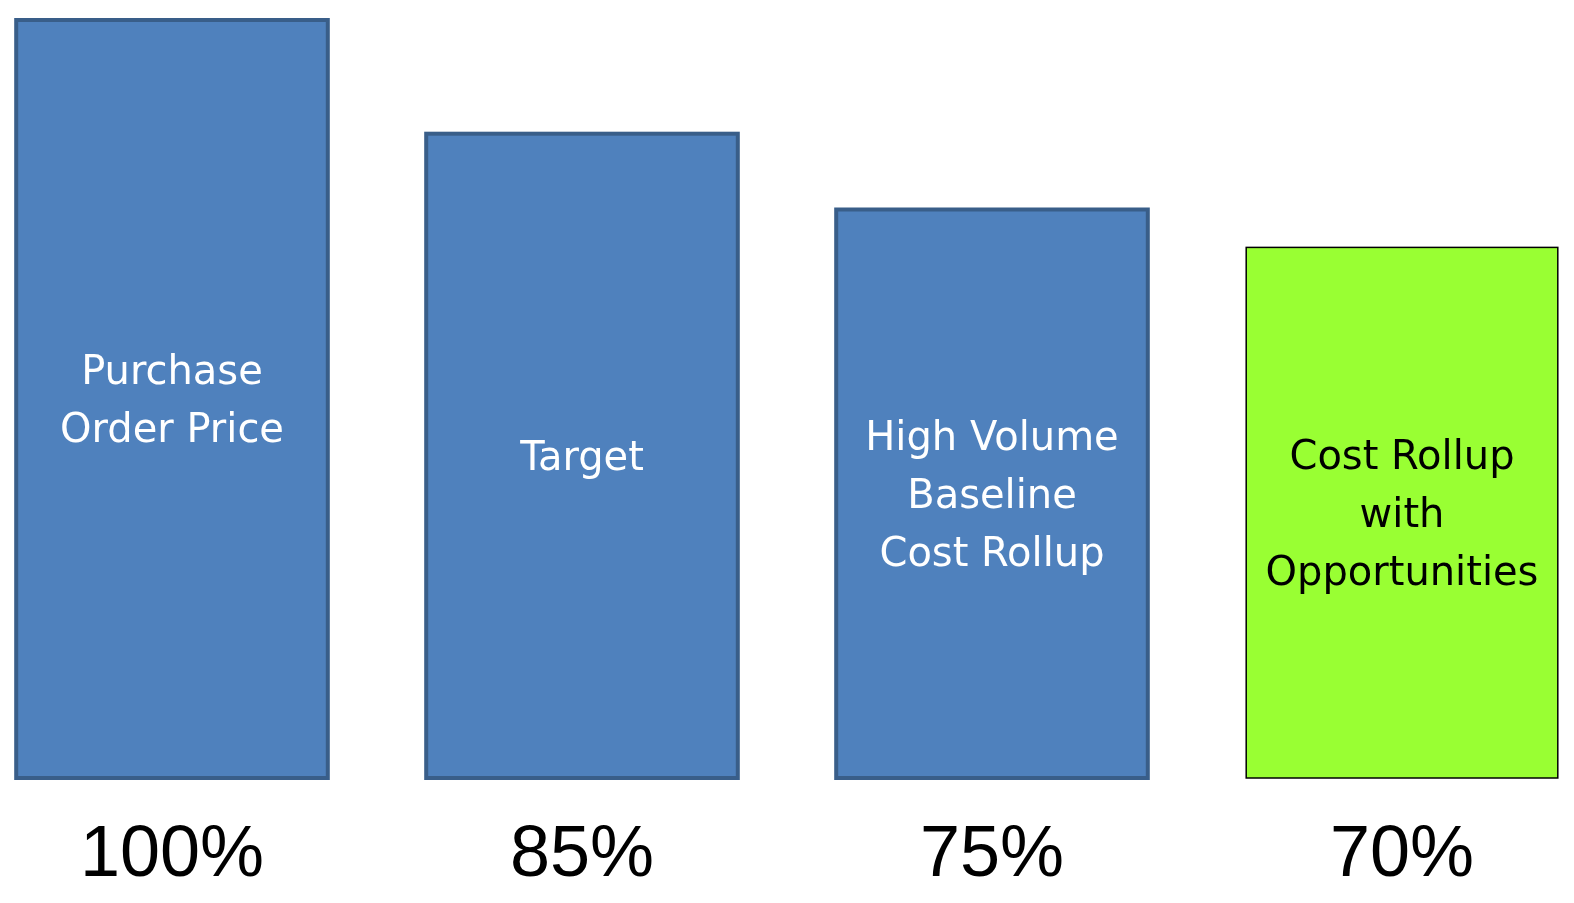 The width and height of the screenshot is (1574, 903). What do you see at coordinates (992, 851) in the screenshot?
I see `data-label: 75%` at bounding box center [992, 851].